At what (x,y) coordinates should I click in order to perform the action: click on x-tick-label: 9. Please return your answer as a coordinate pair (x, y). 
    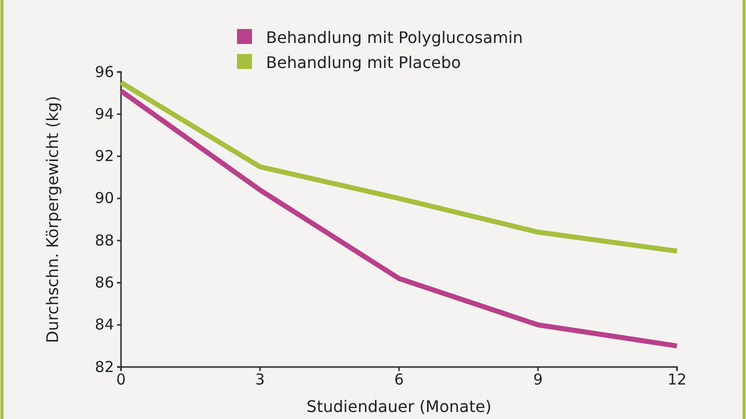
    Looking at the image, I should click on (538, 379).